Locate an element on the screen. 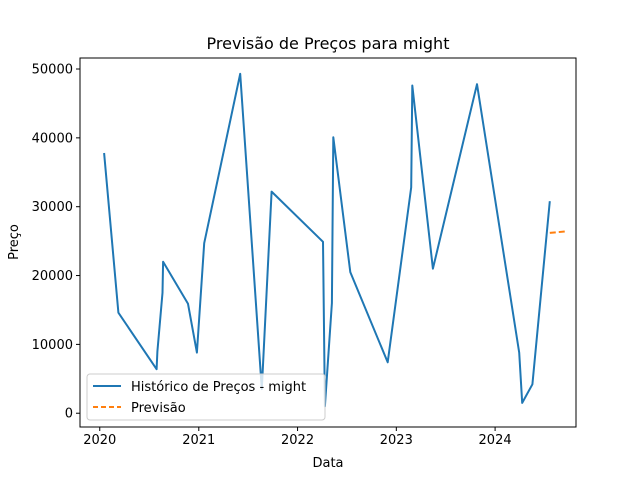  y-tick-label: 10000 is located at coordinates (52, 345).